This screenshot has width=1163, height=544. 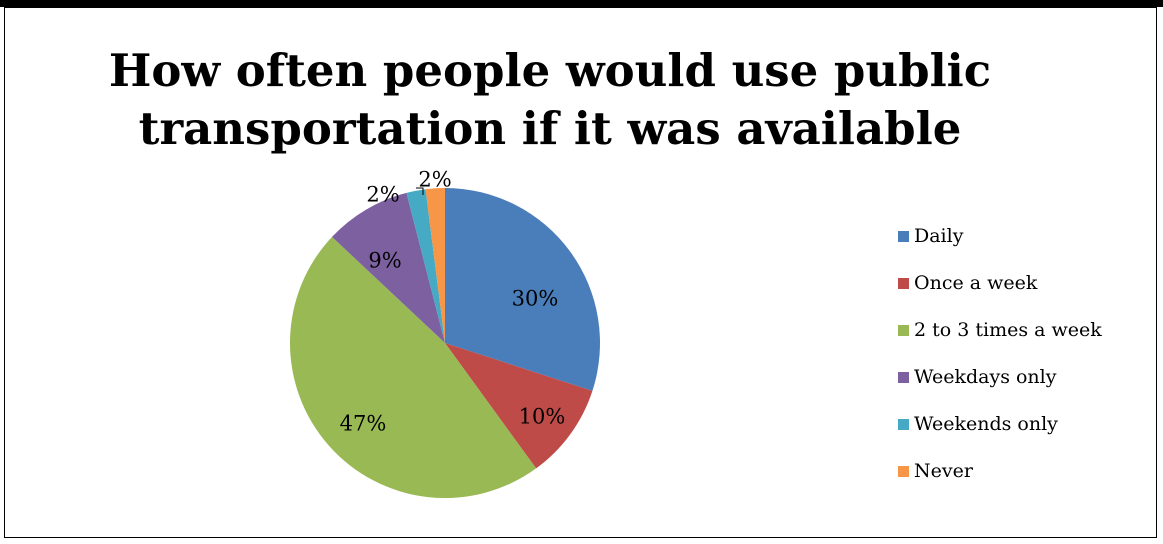 I want to click on data-label-2-to-3-times-a-week: 47%, so click(x=363, y=424).